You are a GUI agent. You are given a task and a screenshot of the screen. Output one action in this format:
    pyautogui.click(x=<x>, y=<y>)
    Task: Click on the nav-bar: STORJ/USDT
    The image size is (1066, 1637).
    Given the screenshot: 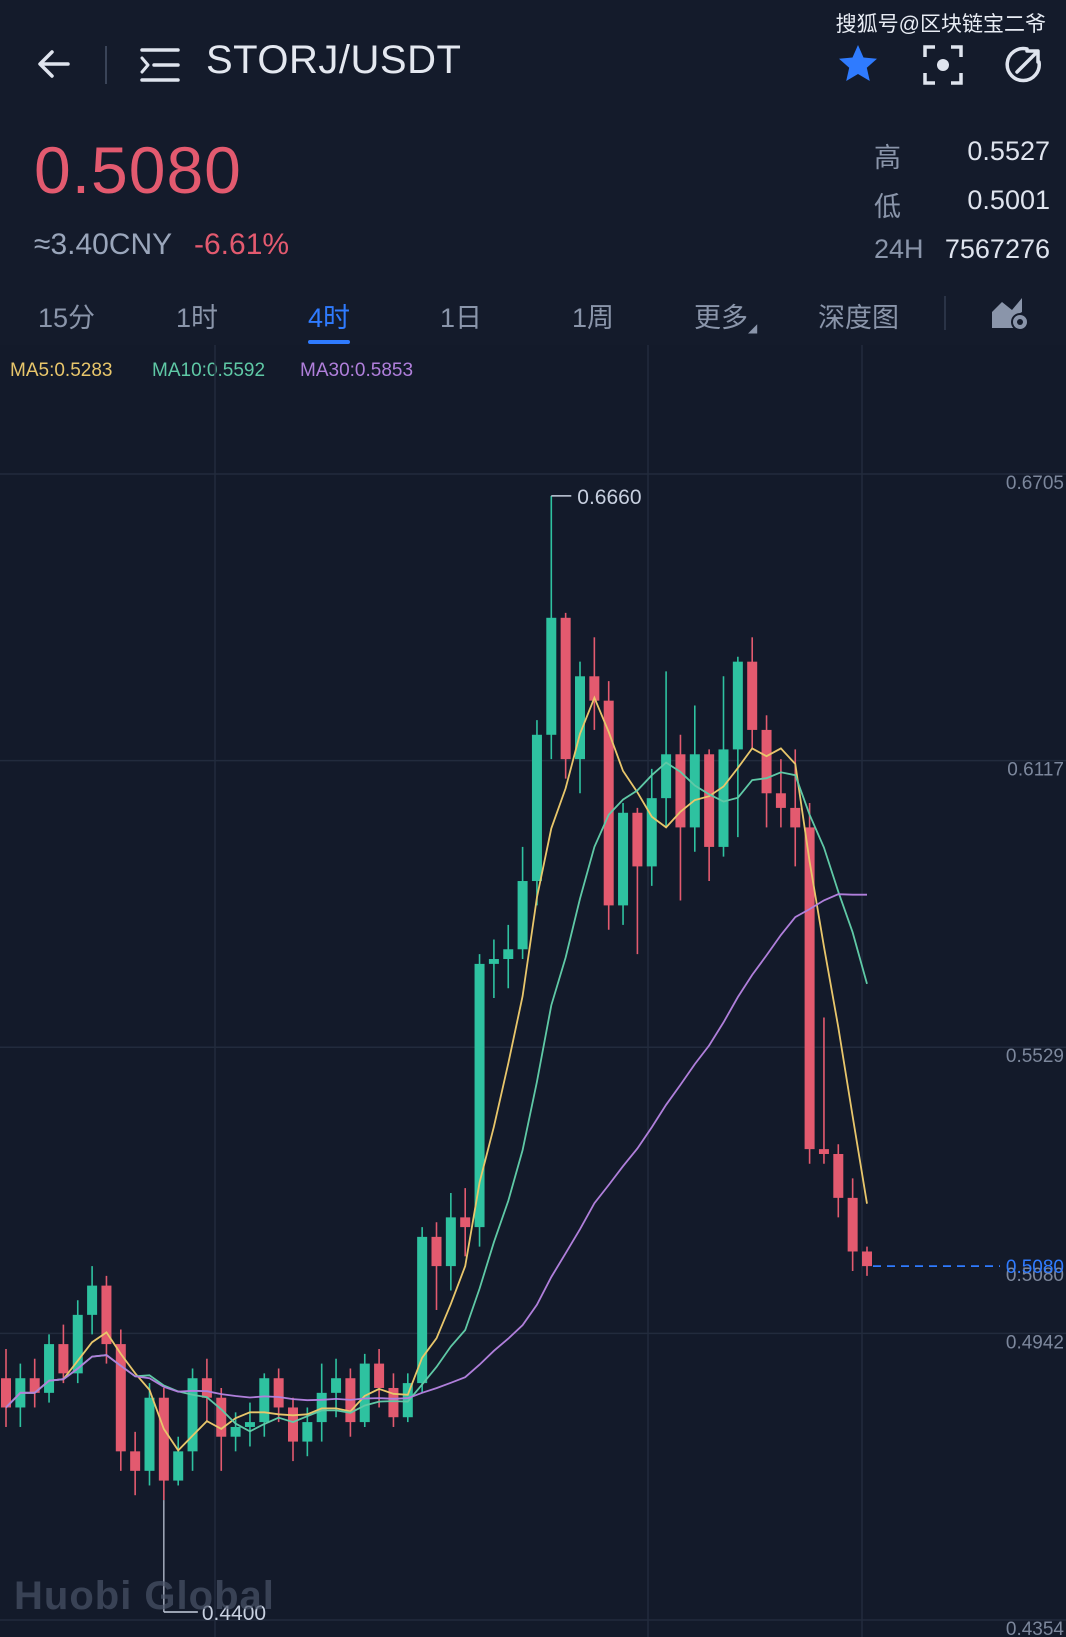 What is the action you would take?
    pyautogui.click(x=533, y=65)
    